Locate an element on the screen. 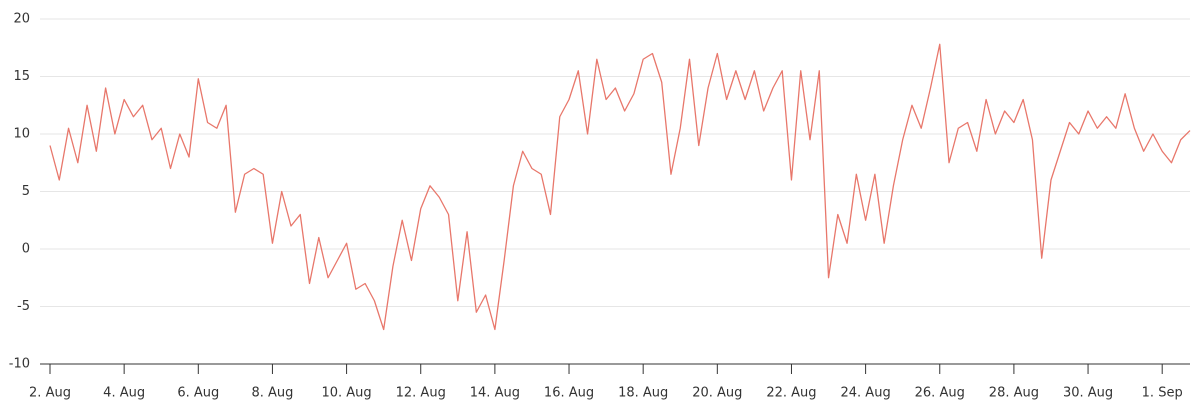 This screenshot has width=1200, height=414. x-tick-label: 16. Aug is located at coordinates (569, 393).